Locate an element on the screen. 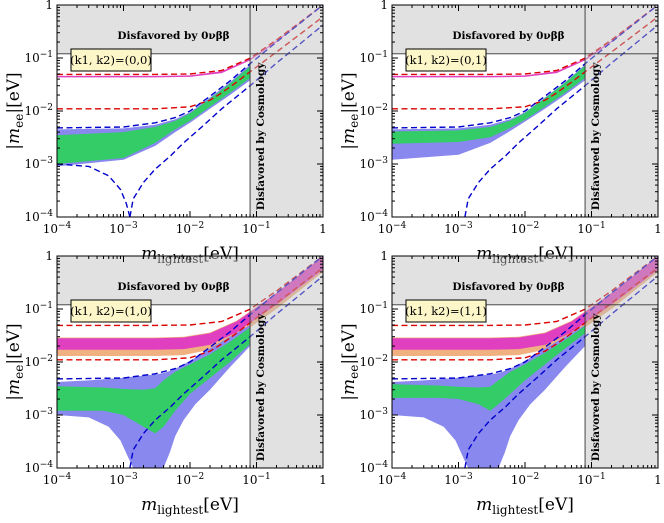  y-tick-label: 10⁻³ is located at coordinates (38, 414).